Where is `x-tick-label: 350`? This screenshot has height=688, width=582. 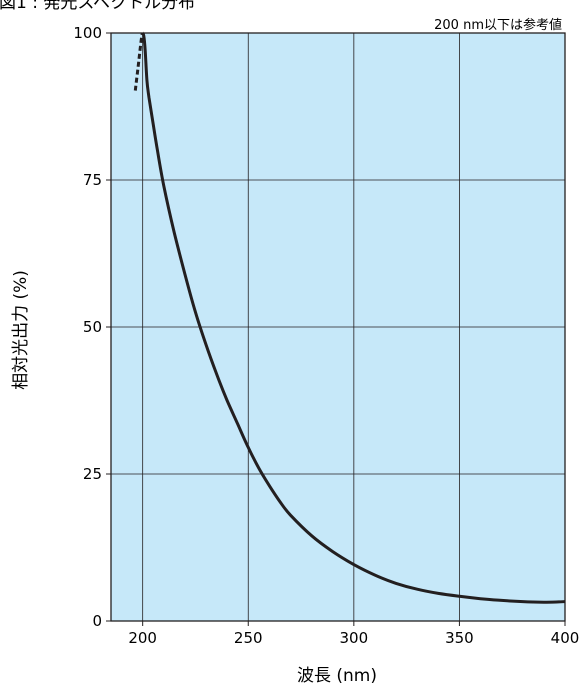 x-tick-label: 350 is located at coordinates (459, 638).